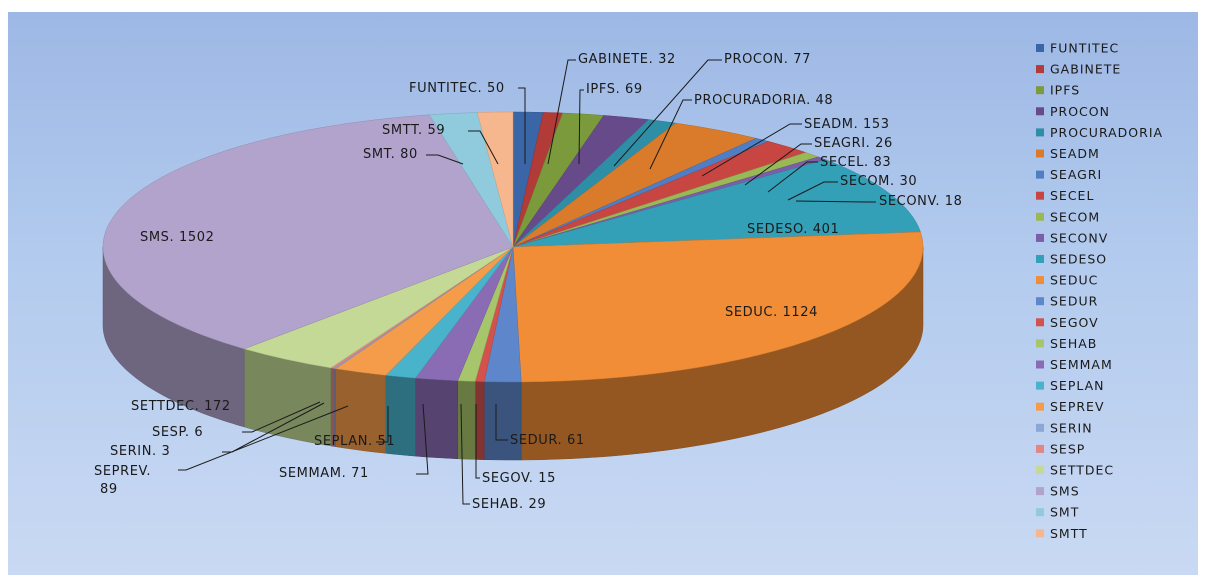  What do you see at coordinates (1040, 491) in the screenshot?
I see `legend-swatch-sms` at bounding box center [1040, 491].